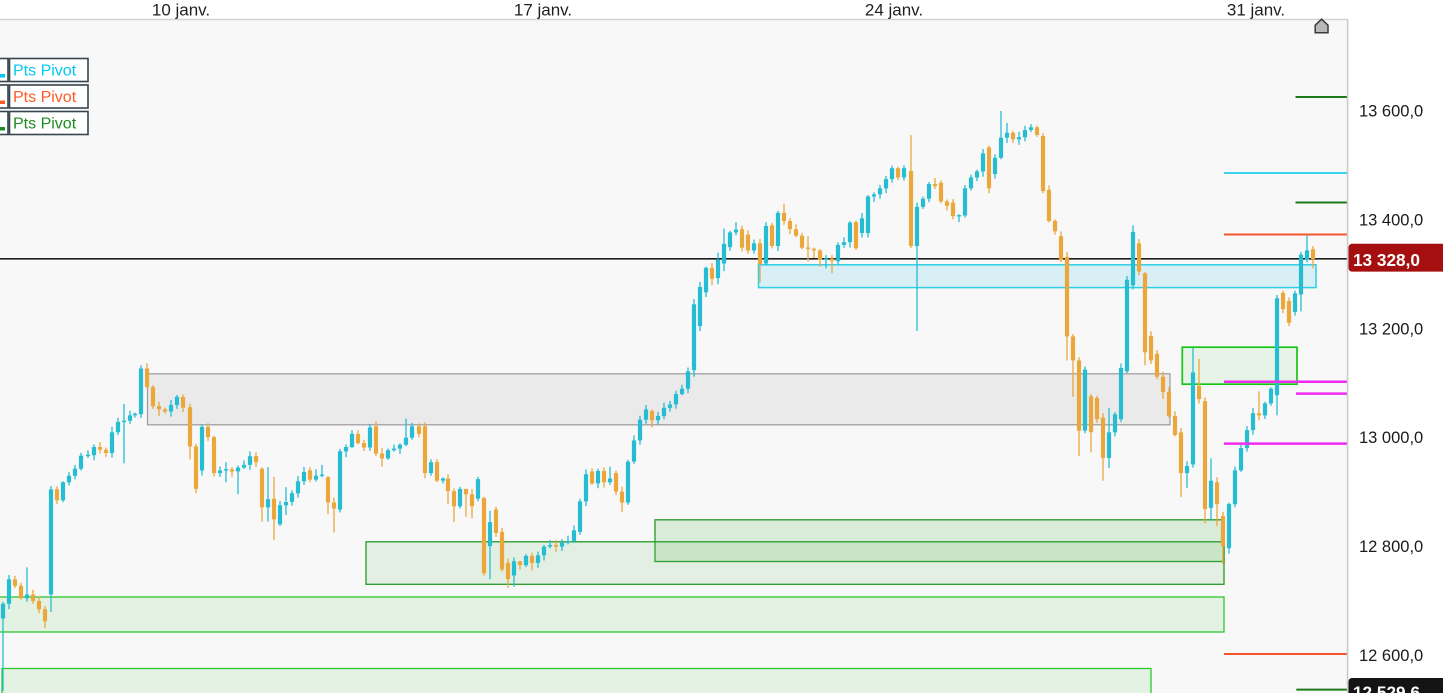 This screenshot has width=1443, height=693. Describe the element at coordinates (1391, 656) in the screenshot. I see `svg-text: 12 600,0` at that location.